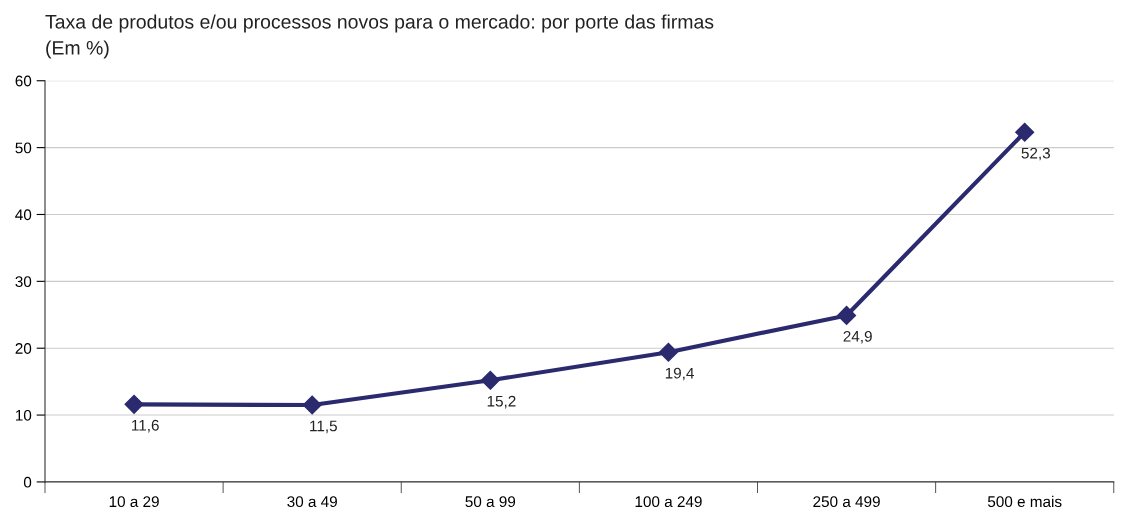  I want to click on y-tick-label: 40, so click(23, 215).